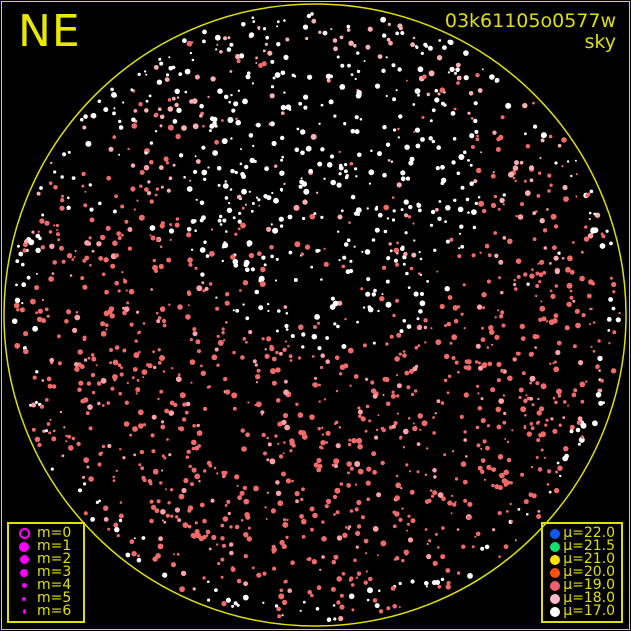 This screenshot has width=631, height=631. Describe the element at coordinates (582, 611) in the screenshot. I see `mu-legend-item: μ=17.0` at that location.